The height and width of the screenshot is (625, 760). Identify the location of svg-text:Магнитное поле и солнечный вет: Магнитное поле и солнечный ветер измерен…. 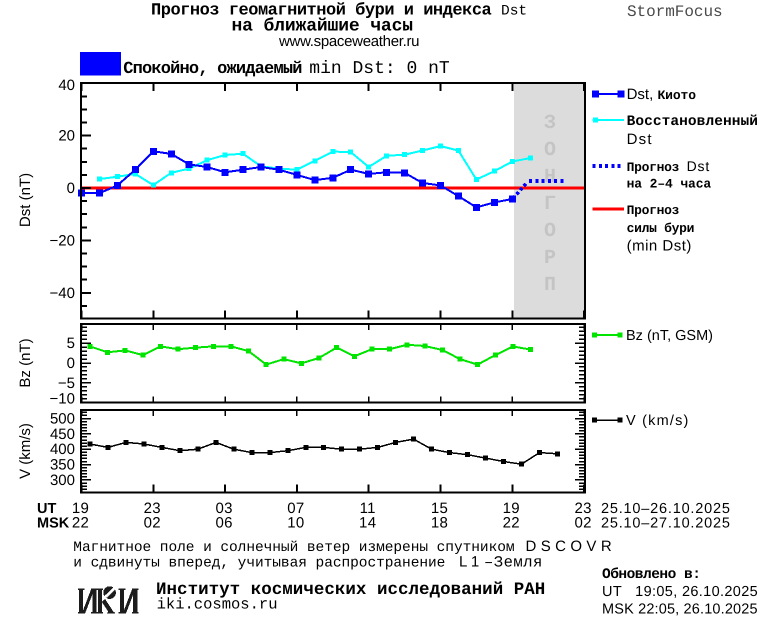
(293, 548).